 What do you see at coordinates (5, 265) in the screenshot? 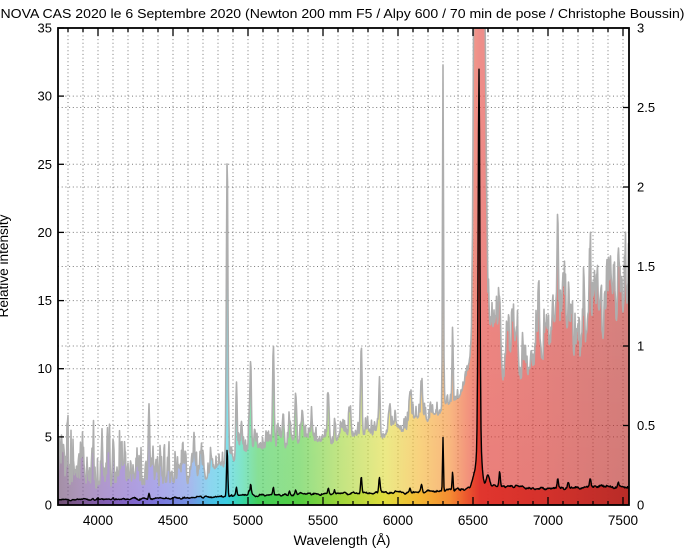
I see `svg-text: Relative intensity` at bounding box center [5, 265].